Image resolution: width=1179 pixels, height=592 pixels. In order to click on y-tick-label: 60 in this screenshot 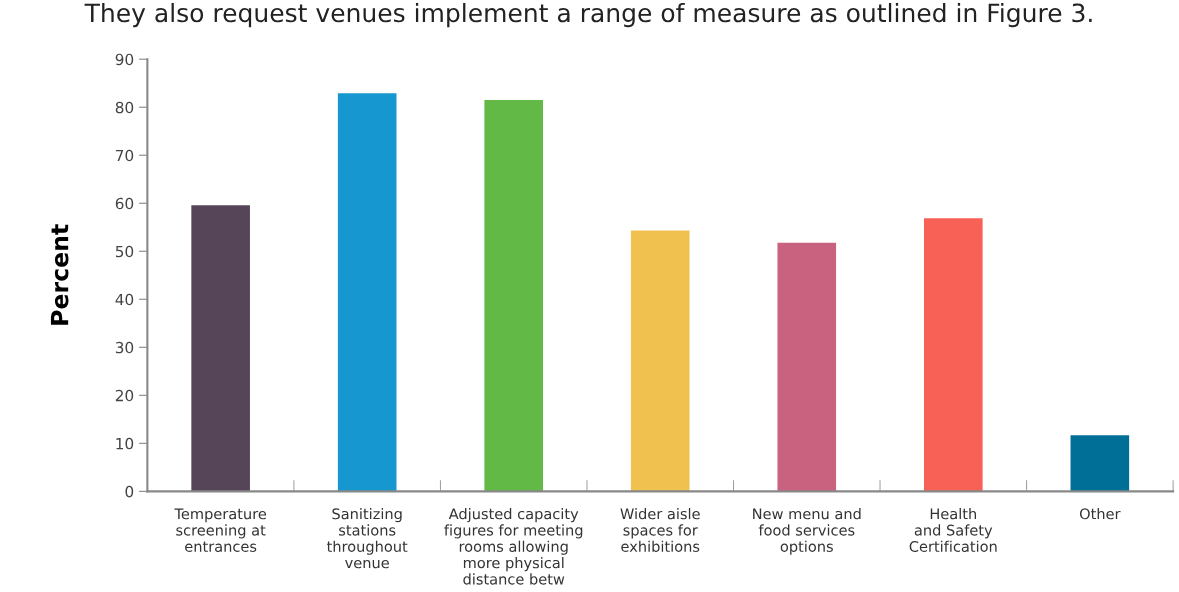, I will do `click(124, 203)`.